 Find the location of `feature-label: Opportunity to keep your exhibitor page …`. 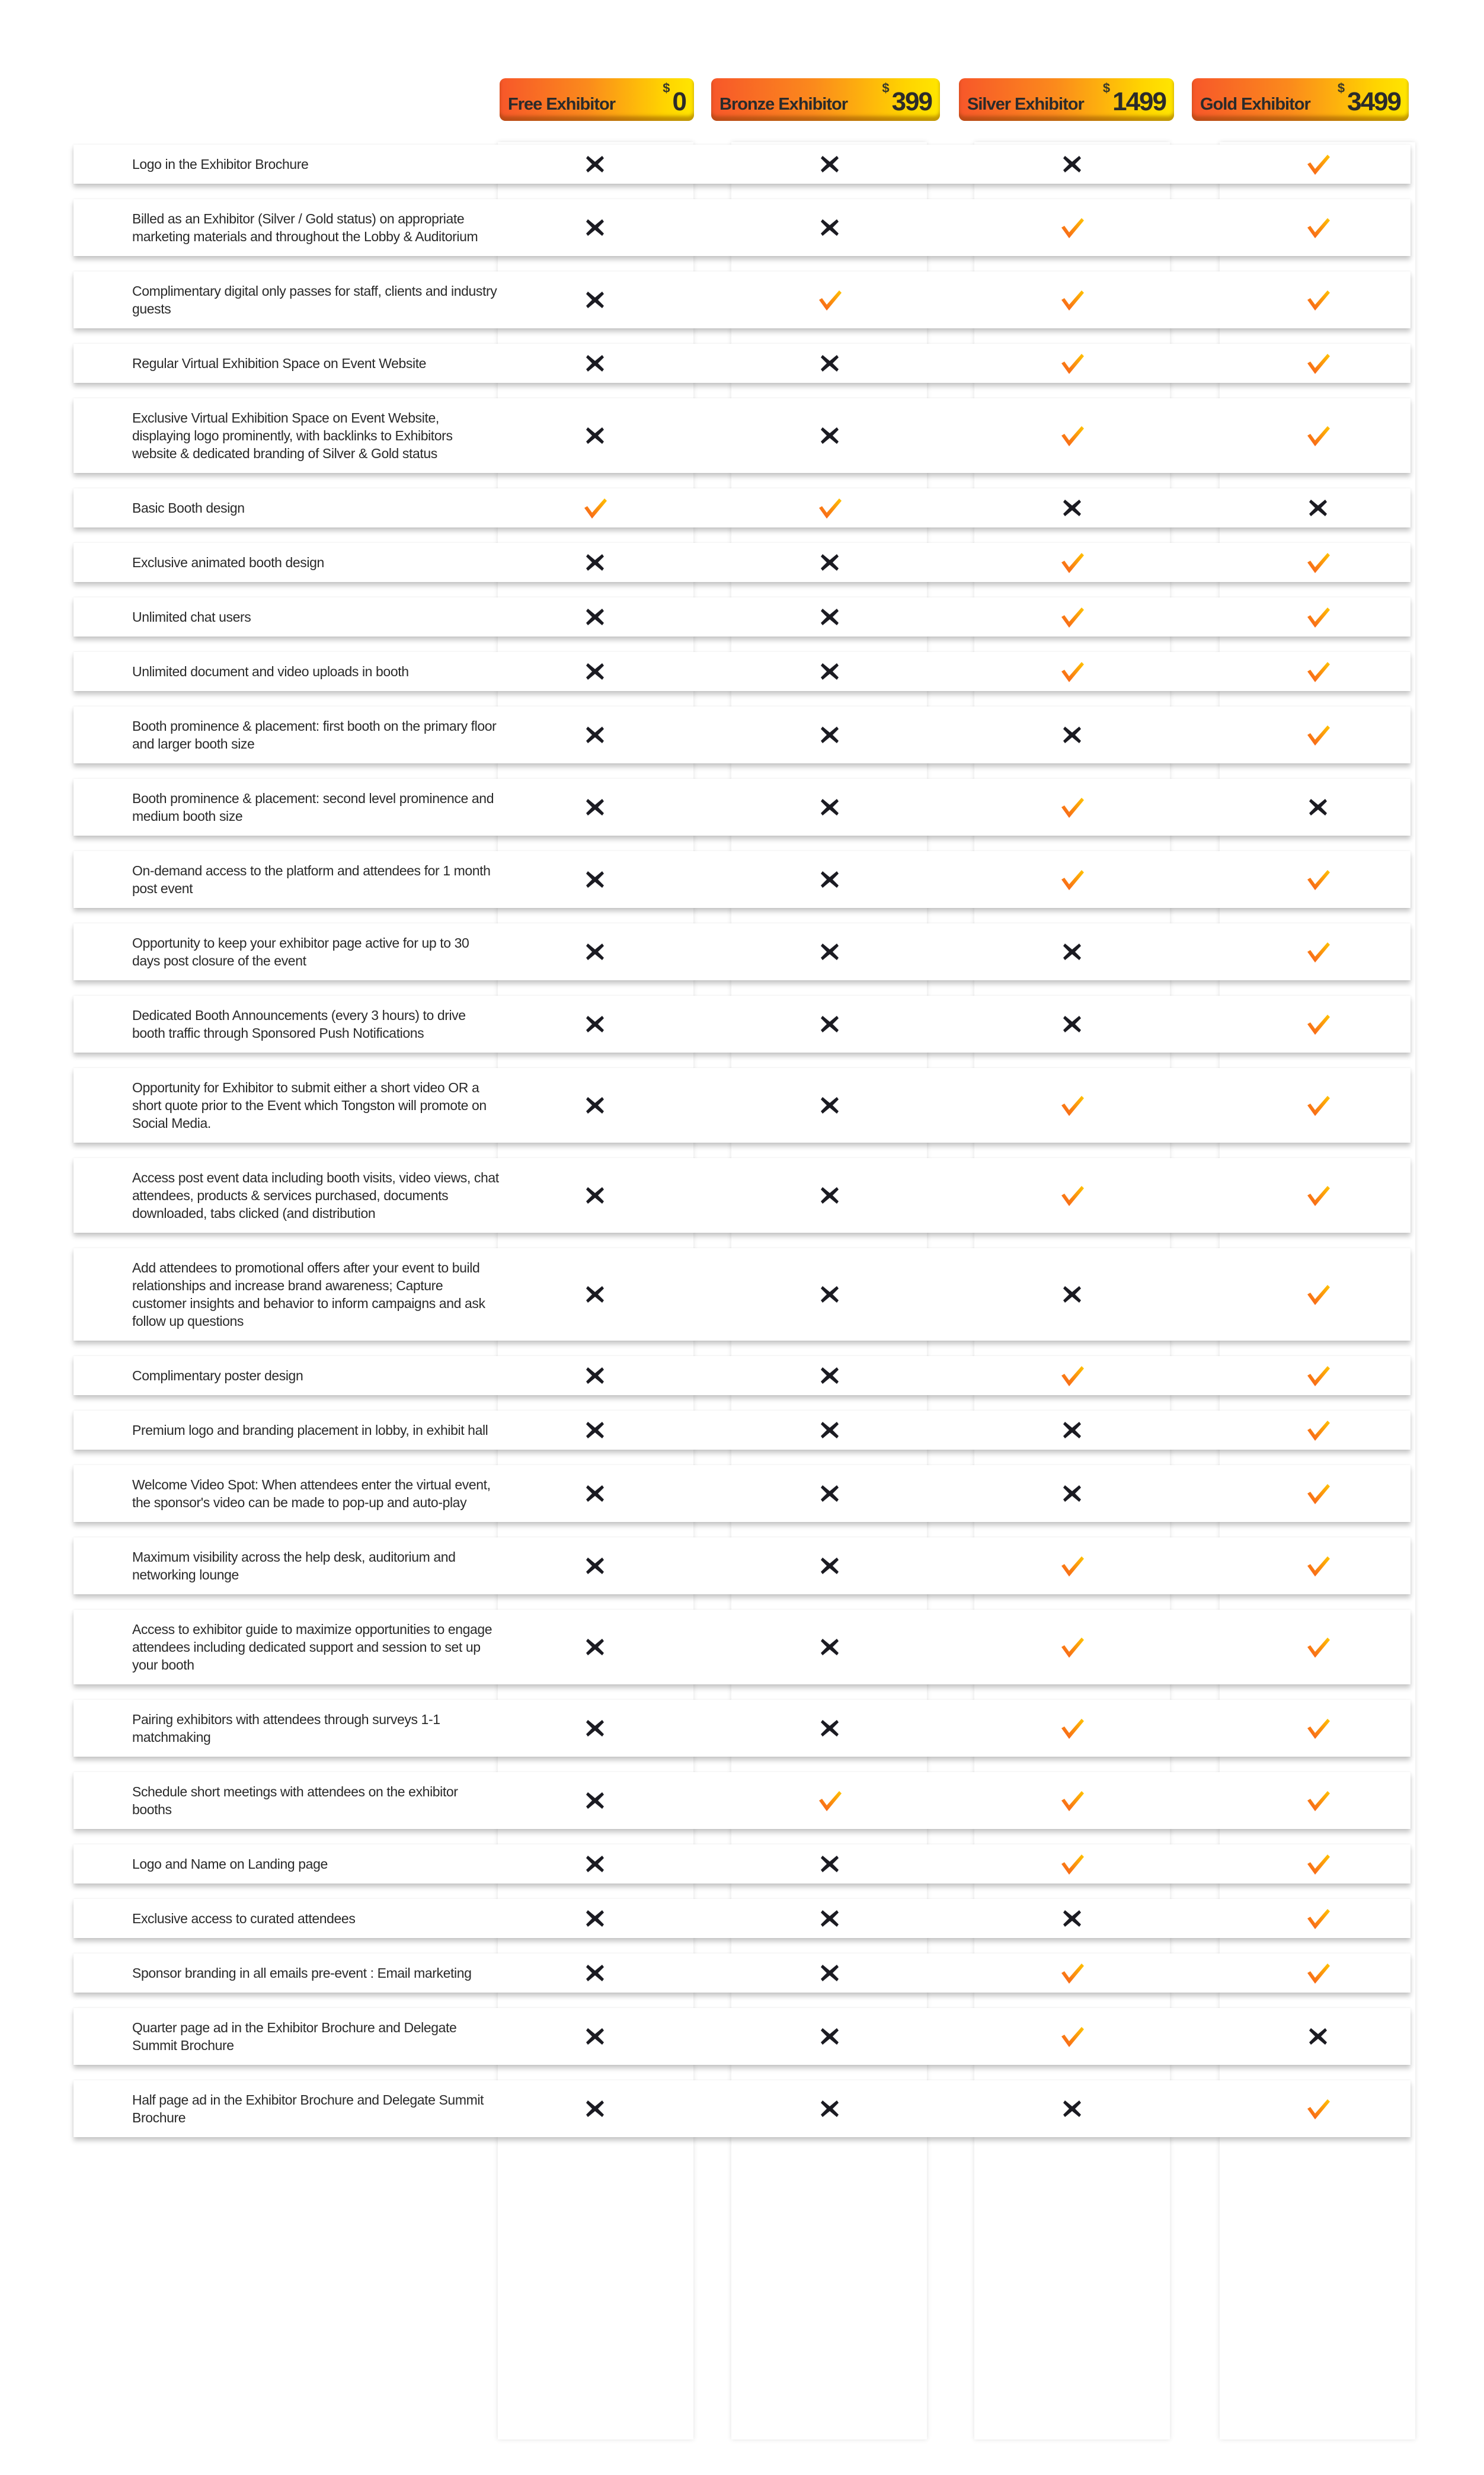

feature-label: Opportunity to keep your exhibitor page … is located at coordinates (300, 951).